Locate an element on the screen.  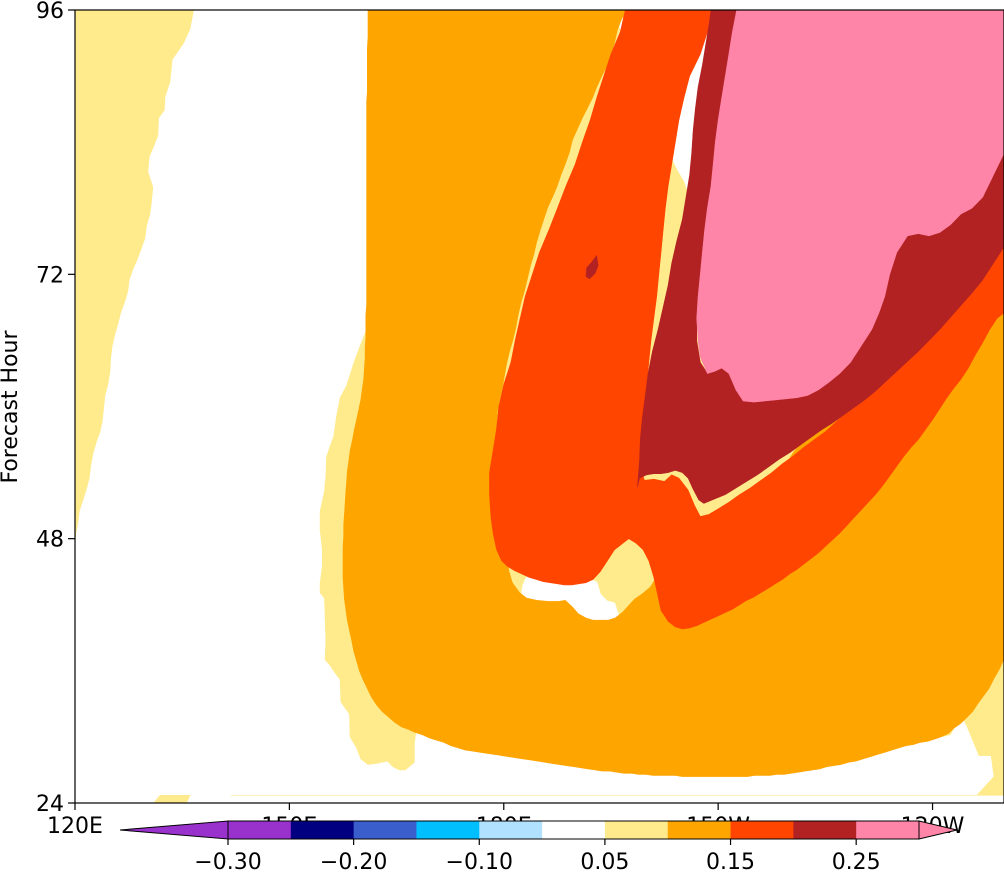
y-tick-label-2: 72 is located at coordinates (50, 275).